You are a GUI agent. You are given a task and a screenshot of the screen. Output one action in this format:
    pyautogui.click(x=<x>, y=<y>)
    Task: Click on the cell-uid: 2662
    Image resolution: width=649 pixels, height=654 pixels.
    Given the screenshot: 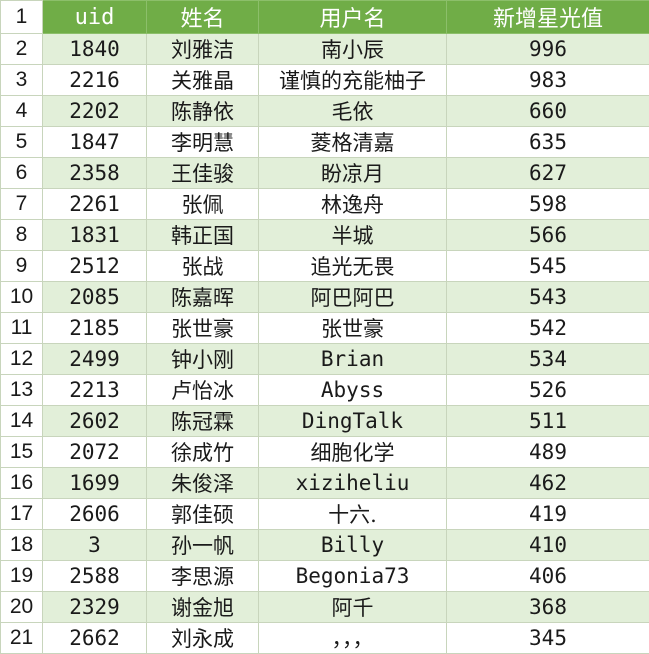 What is the action you would take?
    pyautogui.click(x=95, y=638)
    